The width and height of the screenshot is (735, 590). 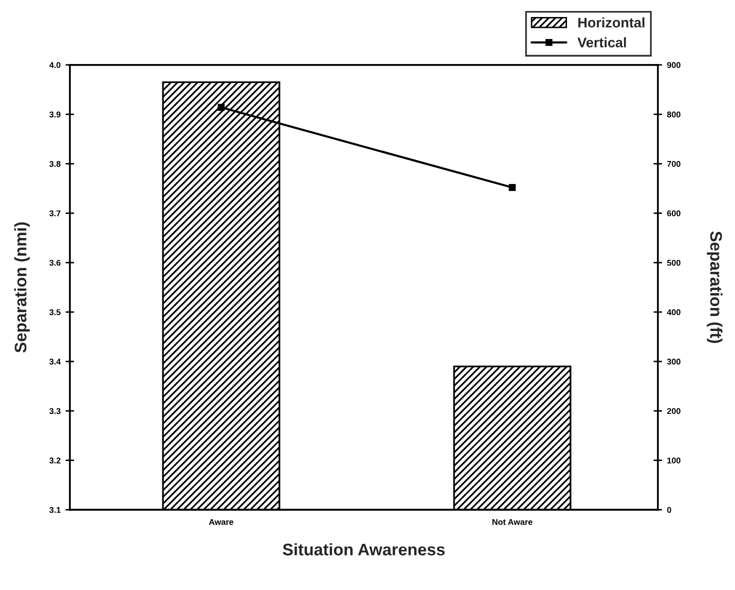 I want to click on y2-axis-title: Separation (ft), so click(x=714, y=287).